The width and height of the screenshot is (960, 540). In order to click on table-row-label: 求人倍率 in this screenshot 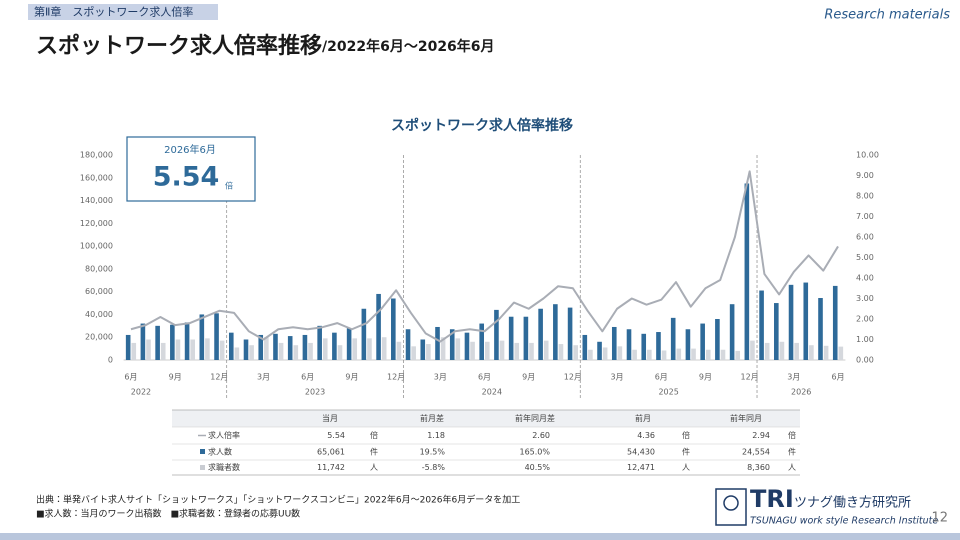, I will do `click(224, 435)`.